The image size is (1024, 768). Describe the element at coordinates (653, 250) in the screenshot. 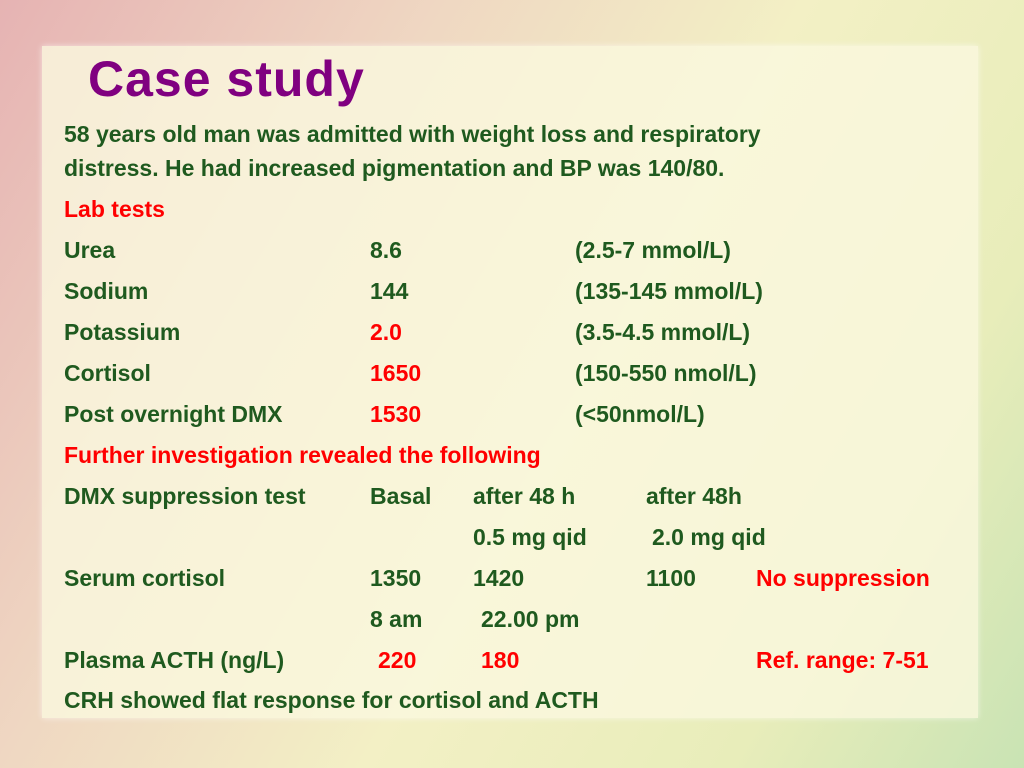

I see `lab-range-urea: (2.5-7 mmol/L)` at that location.